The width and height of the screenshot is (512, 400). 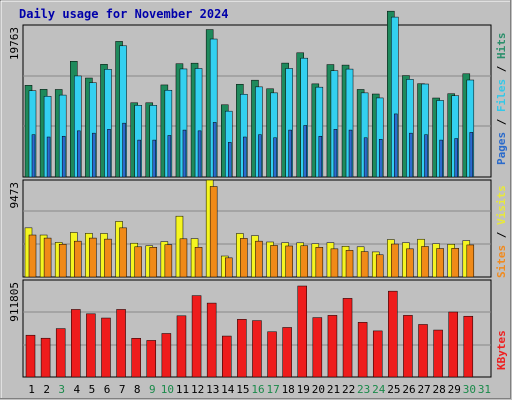 What do you see at coordinates (212, 389) in the screenshot?
I see `x-tick-label: 13` at bounding box center [212, 389].